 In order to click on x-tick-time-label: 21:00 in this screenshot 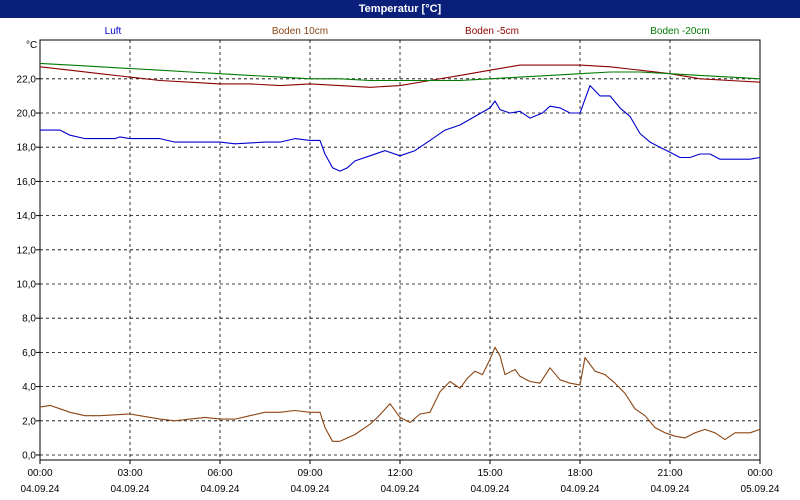, I will do `click(669, 473)`.